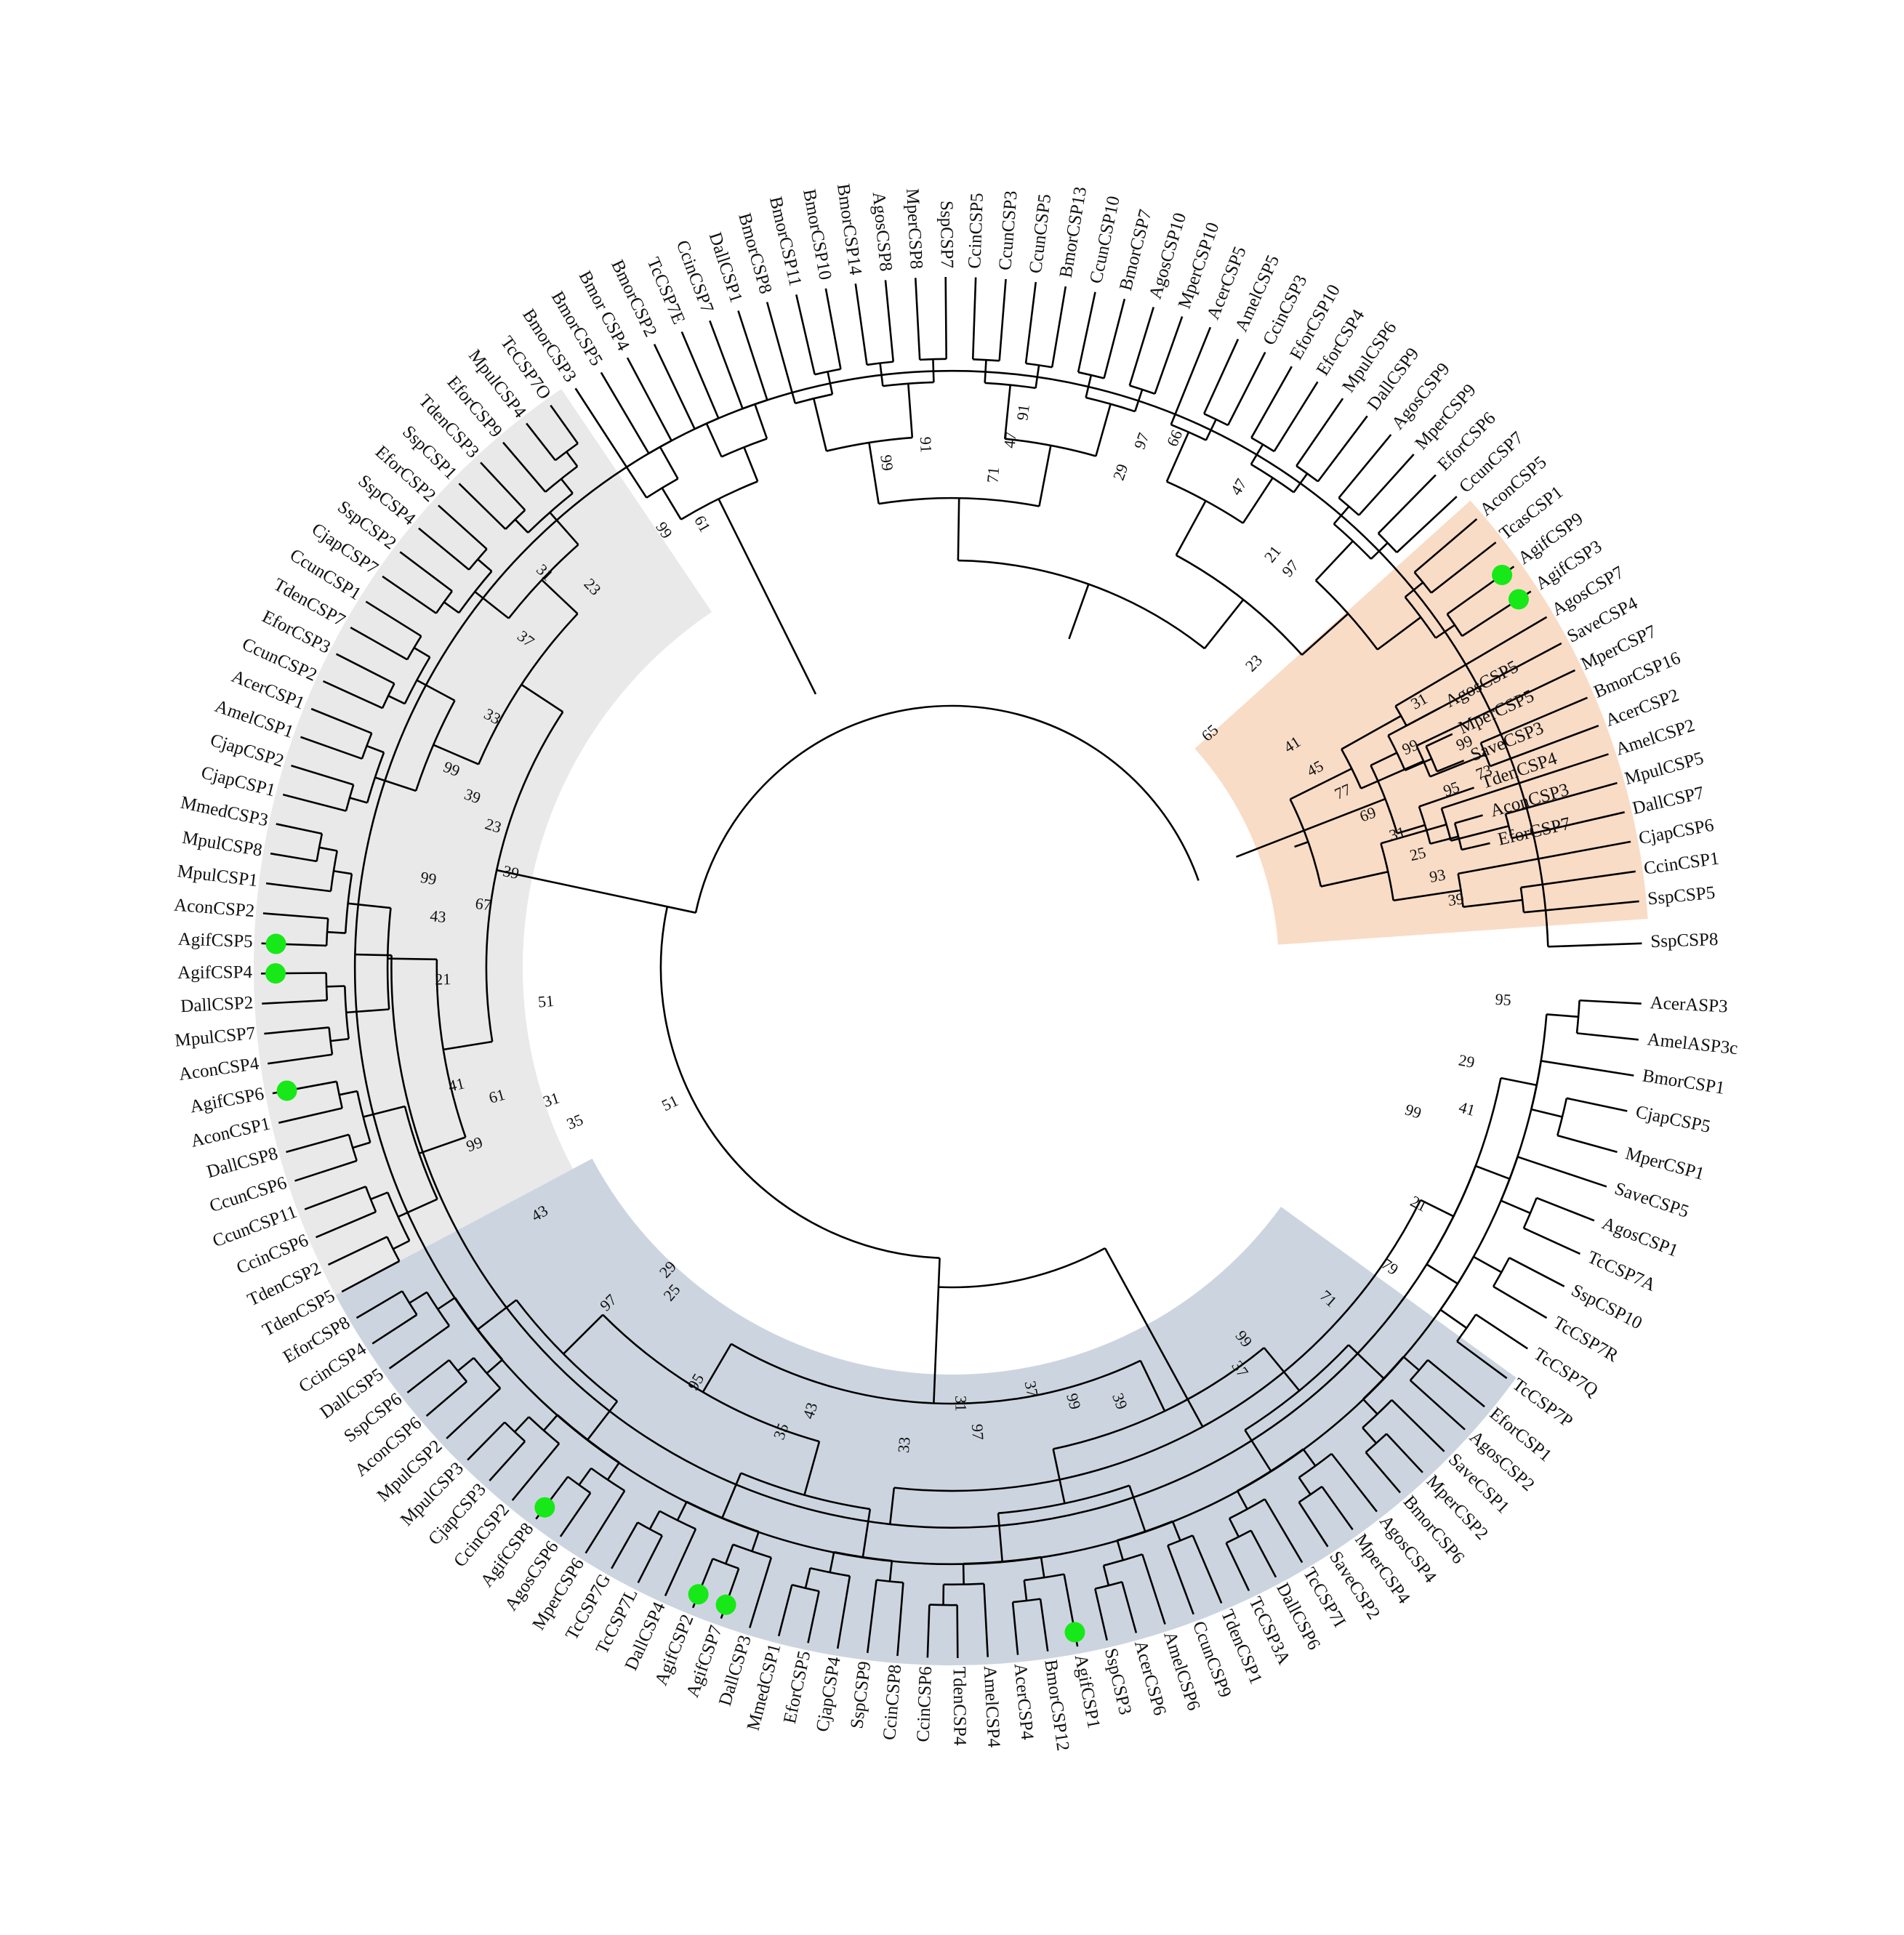  What do you see at coordinates (1024, 1701) in the screenshot?
I see `leaf-label: AcerCSP4` at bounding box center [1024, 1701].